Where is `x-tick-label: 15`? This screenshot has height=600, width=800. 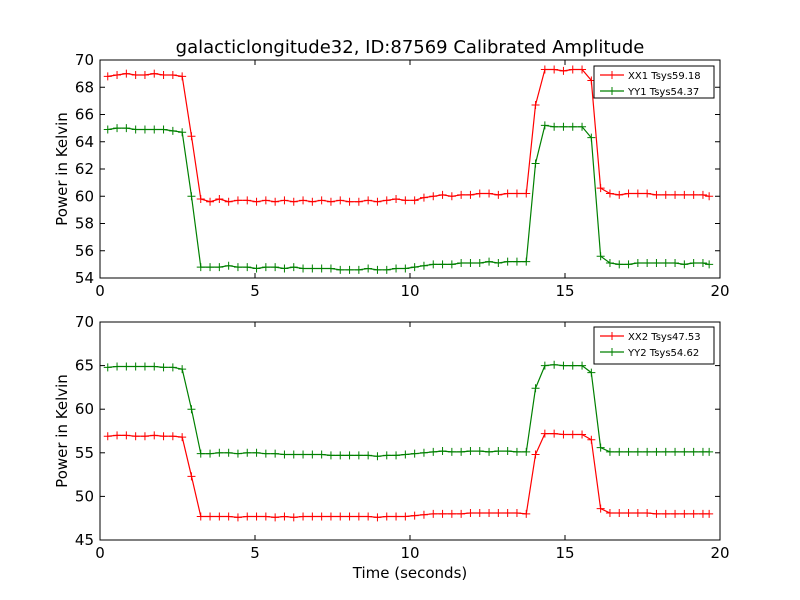 x-tick-label: 15 is located at coordinates (564, 291).